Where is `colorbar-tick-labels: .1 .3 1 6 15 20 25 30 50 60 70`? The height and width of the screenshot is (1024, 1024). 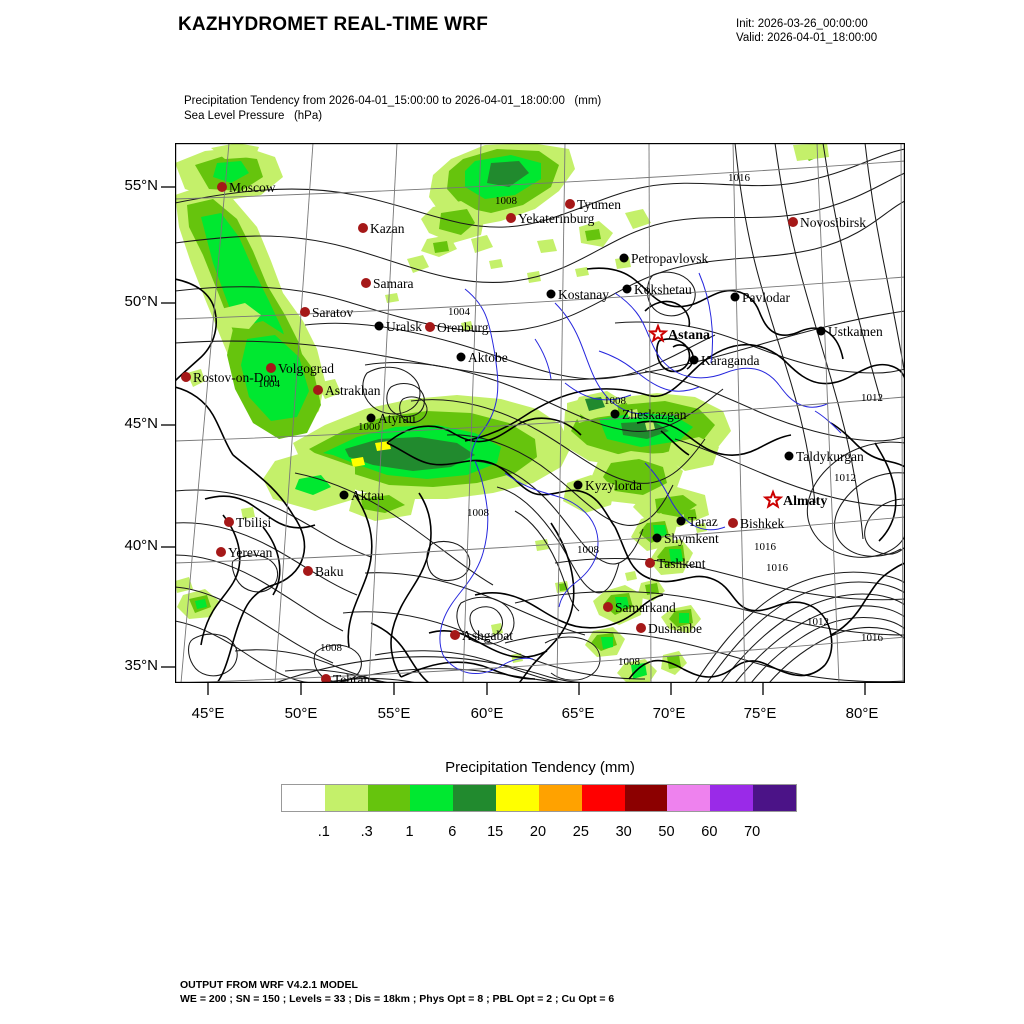 colorbar-tick-labels: .1 .3 1 6 15 20 25 30 50 60 70 is located at coordinates (538, 832).